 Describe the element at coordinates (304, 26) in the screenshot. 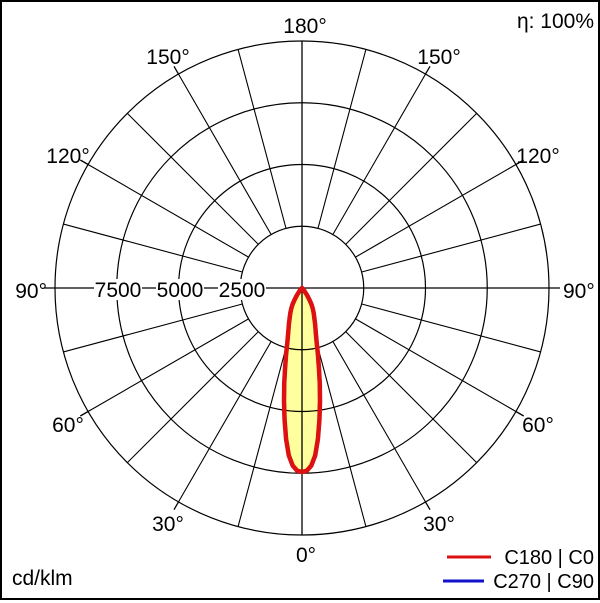

I see `angle-label-180-top: 180°` at that location.